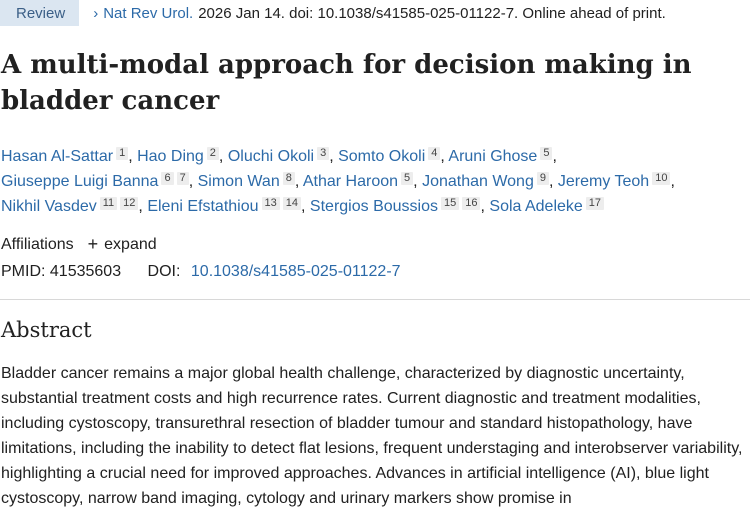  I want to click on expand-affiliations-button: expand, so click(130, 244).